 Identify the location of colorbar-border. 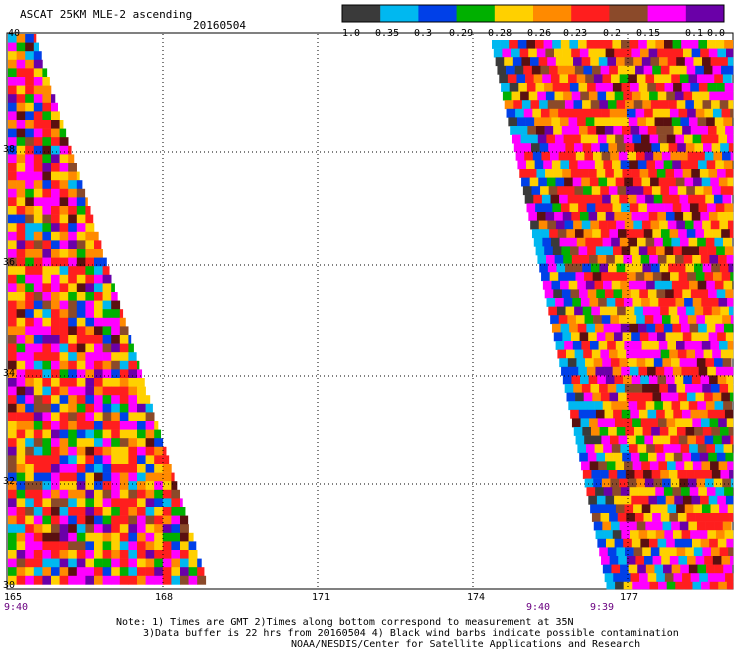
(533, 13).